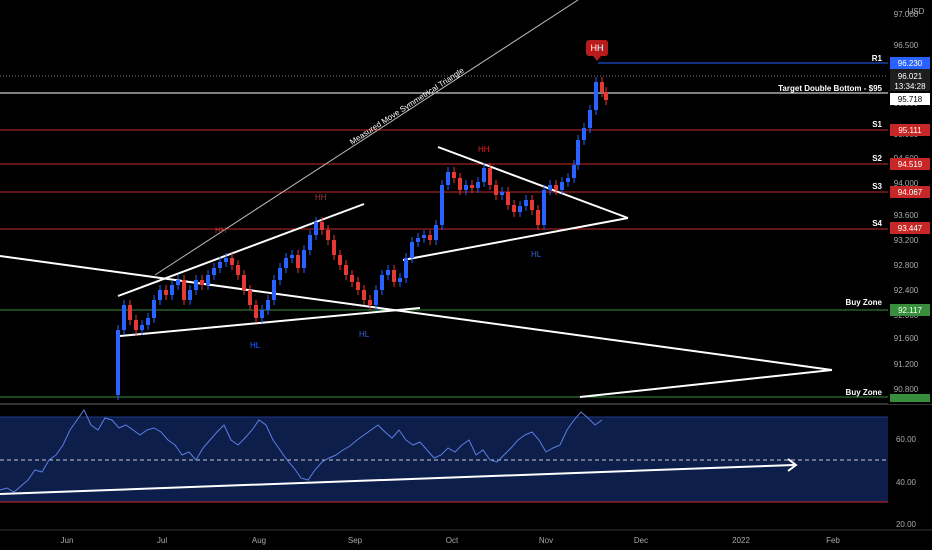 The image size is (932, 550). I want to click on time-label-sep: Sep, so click(355, 540).